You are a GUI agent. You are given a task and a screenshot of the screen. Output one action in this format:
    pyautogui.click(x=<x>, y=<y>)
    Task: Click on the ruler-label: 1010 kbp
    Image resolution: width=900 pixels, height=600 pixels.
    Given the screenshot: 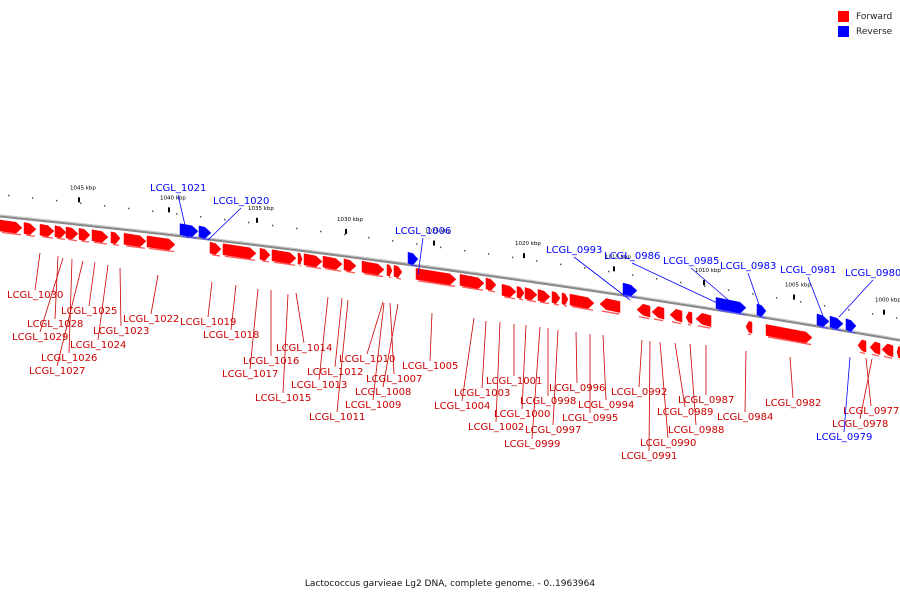 What is the action you would take?
    pyautogui.click(x=708, y=271)
    